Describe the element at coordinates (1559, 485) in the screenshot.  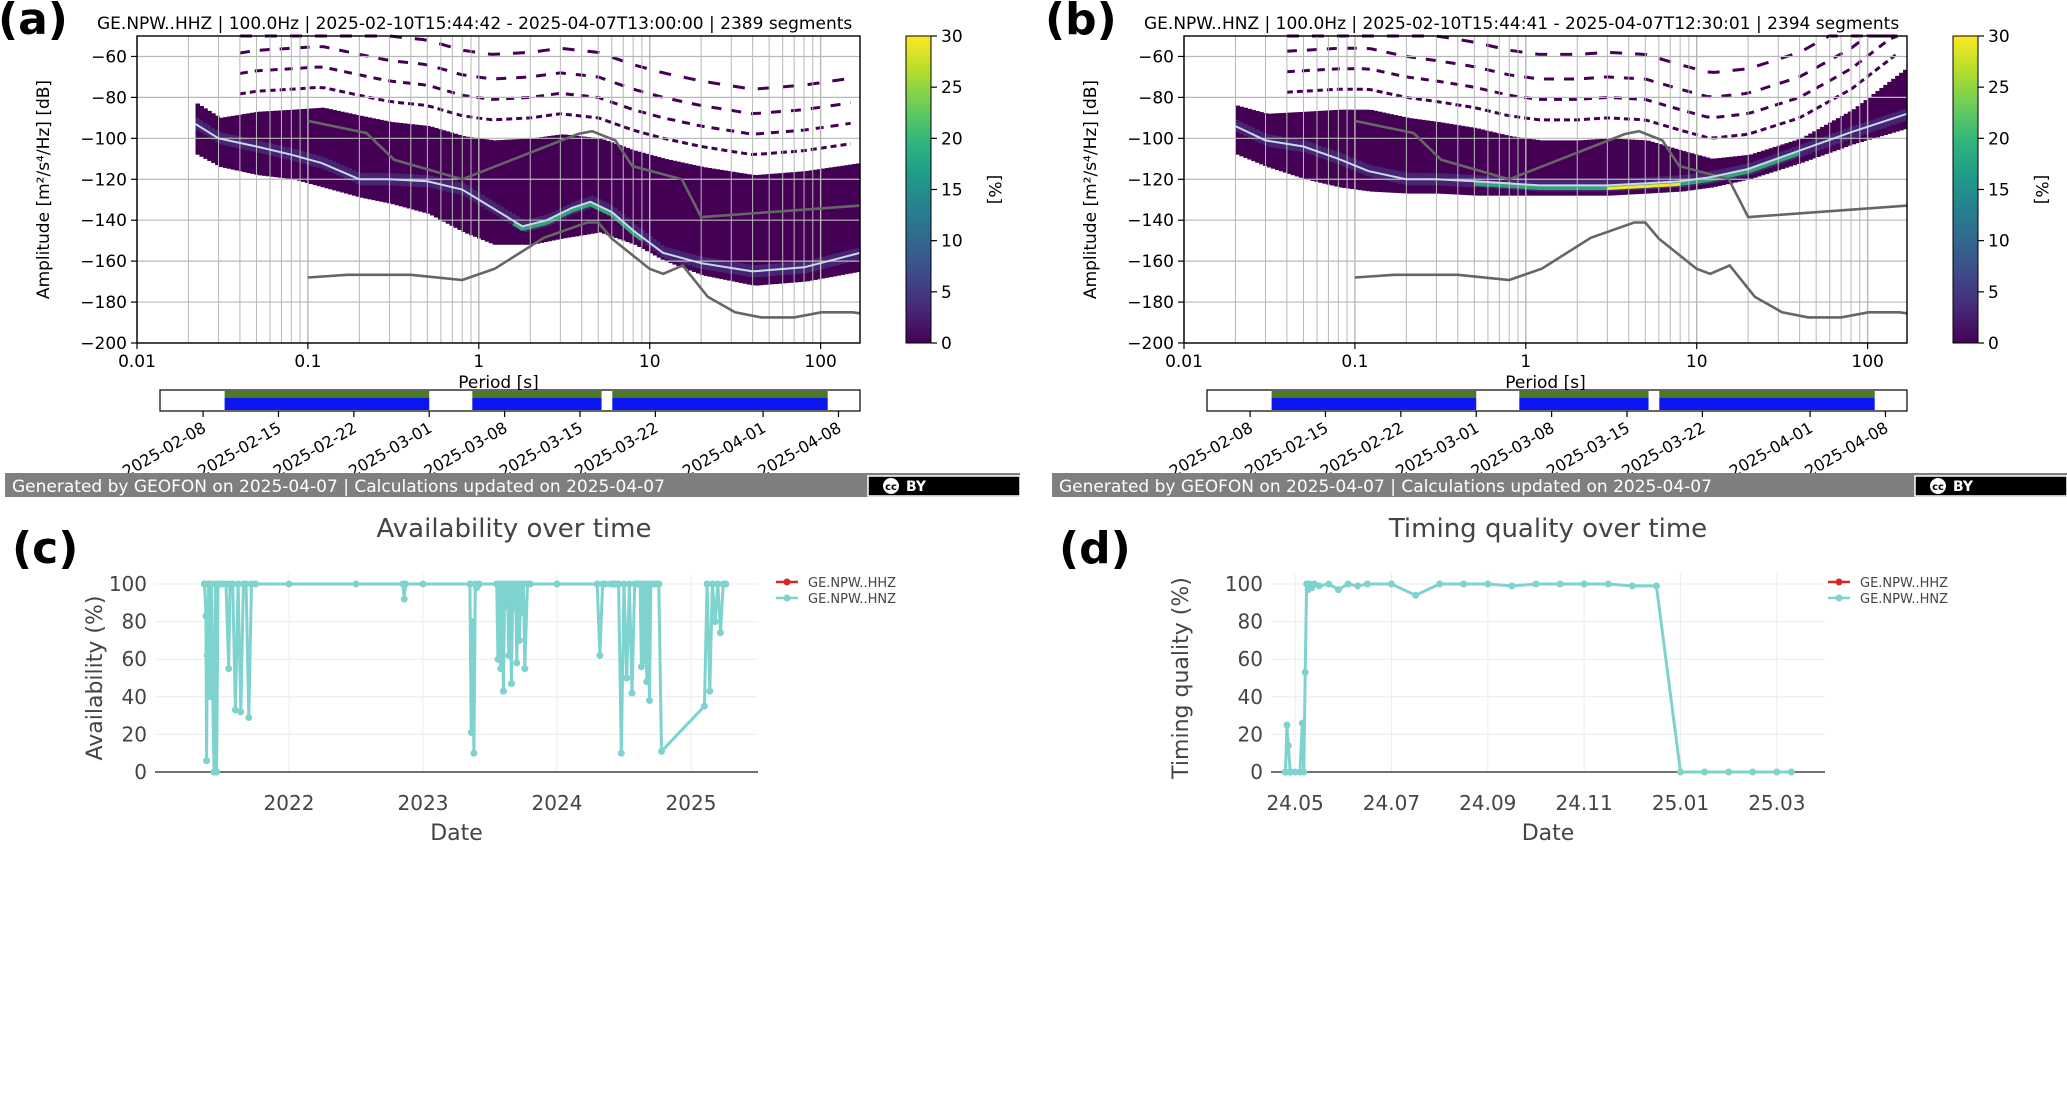
I see `footer-bar` at that location.